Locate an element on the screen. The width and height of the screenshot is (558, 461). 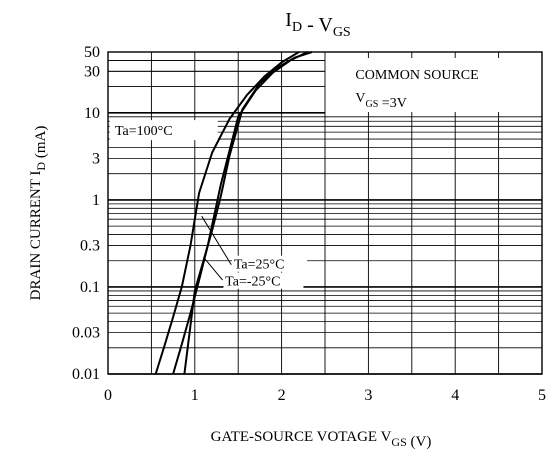
annotation-condition: VGS =3V is located at coordinates (380, 101).